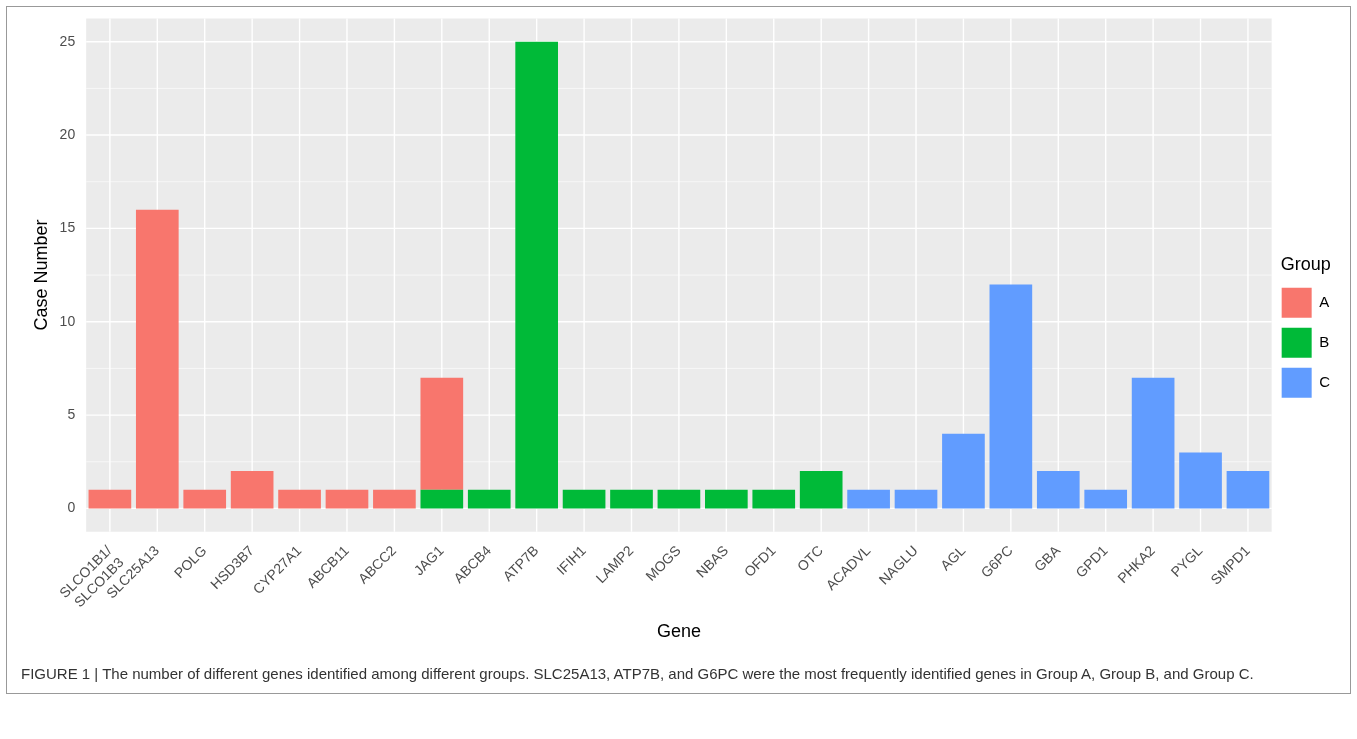 The width and height of the screenshot is (1357, 739). I want to click on x-tick-label: GBA, so click(1047, 558).